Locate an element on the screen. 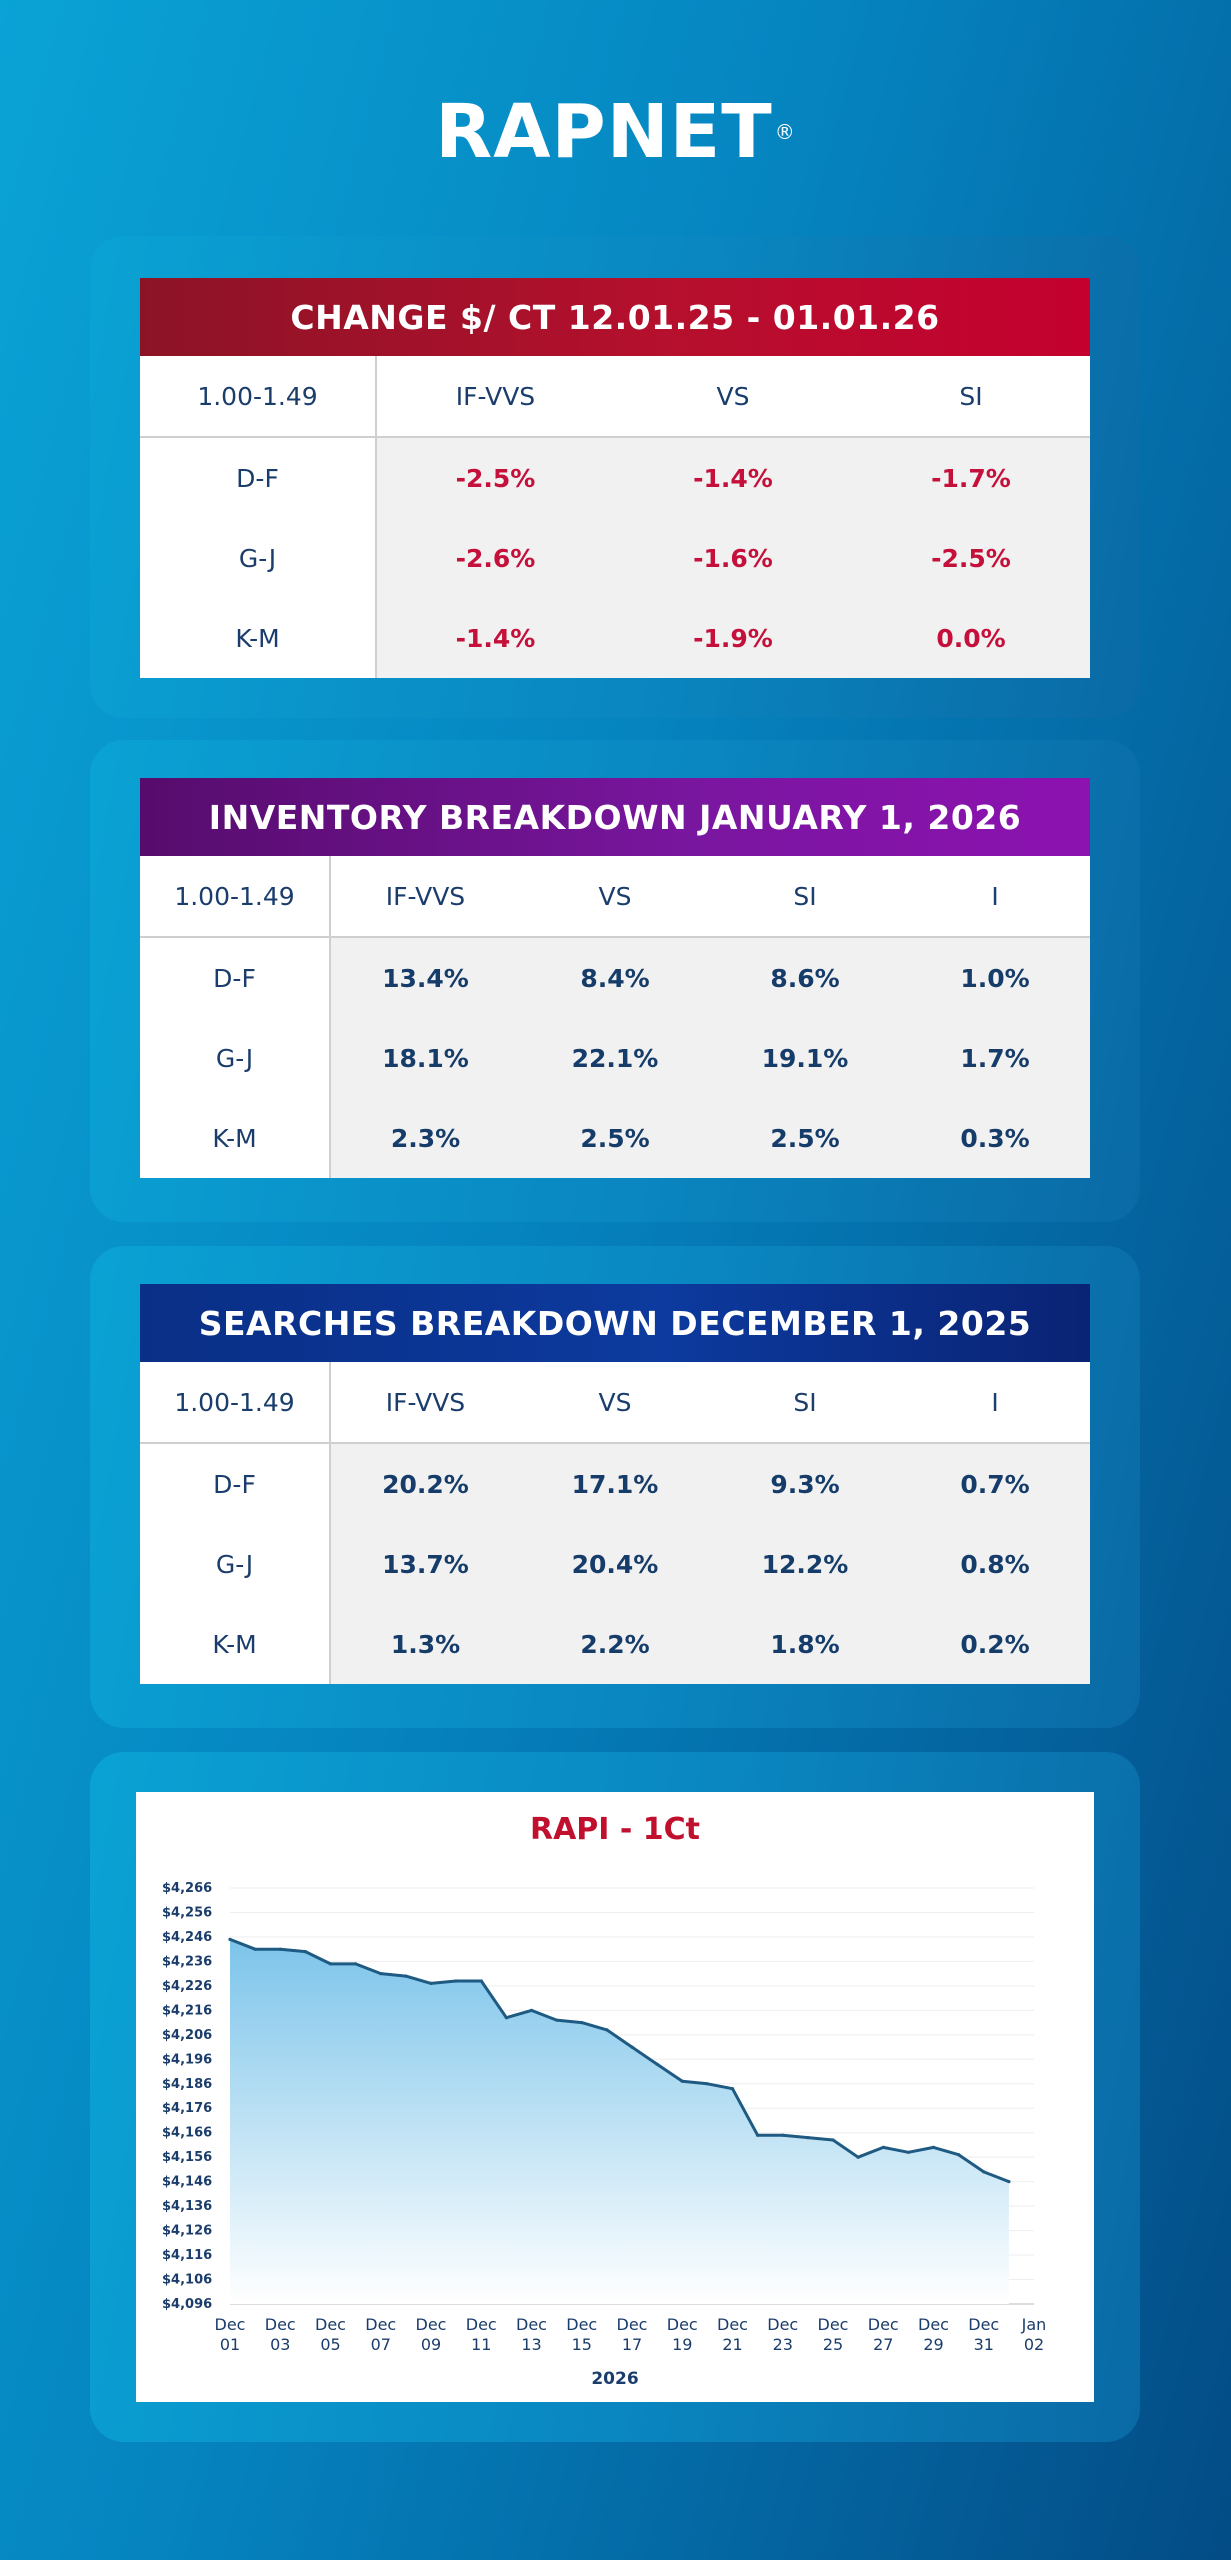 Image resolution: width=1231 pixels, height=2560 pixels. x-tick-day: 05 is located at coordinates (330, 2344).